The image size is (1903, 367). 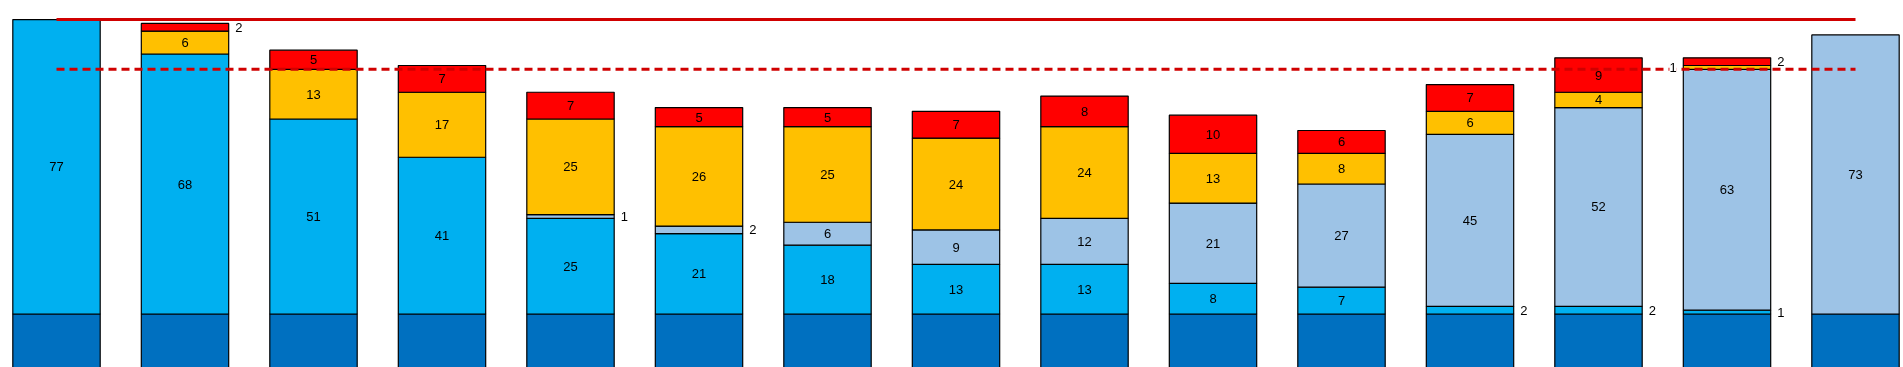 What do you see at coordinates (1341, 236) in the screenshot?
I see `data-label: 27` at bounding box center [1341, 236].